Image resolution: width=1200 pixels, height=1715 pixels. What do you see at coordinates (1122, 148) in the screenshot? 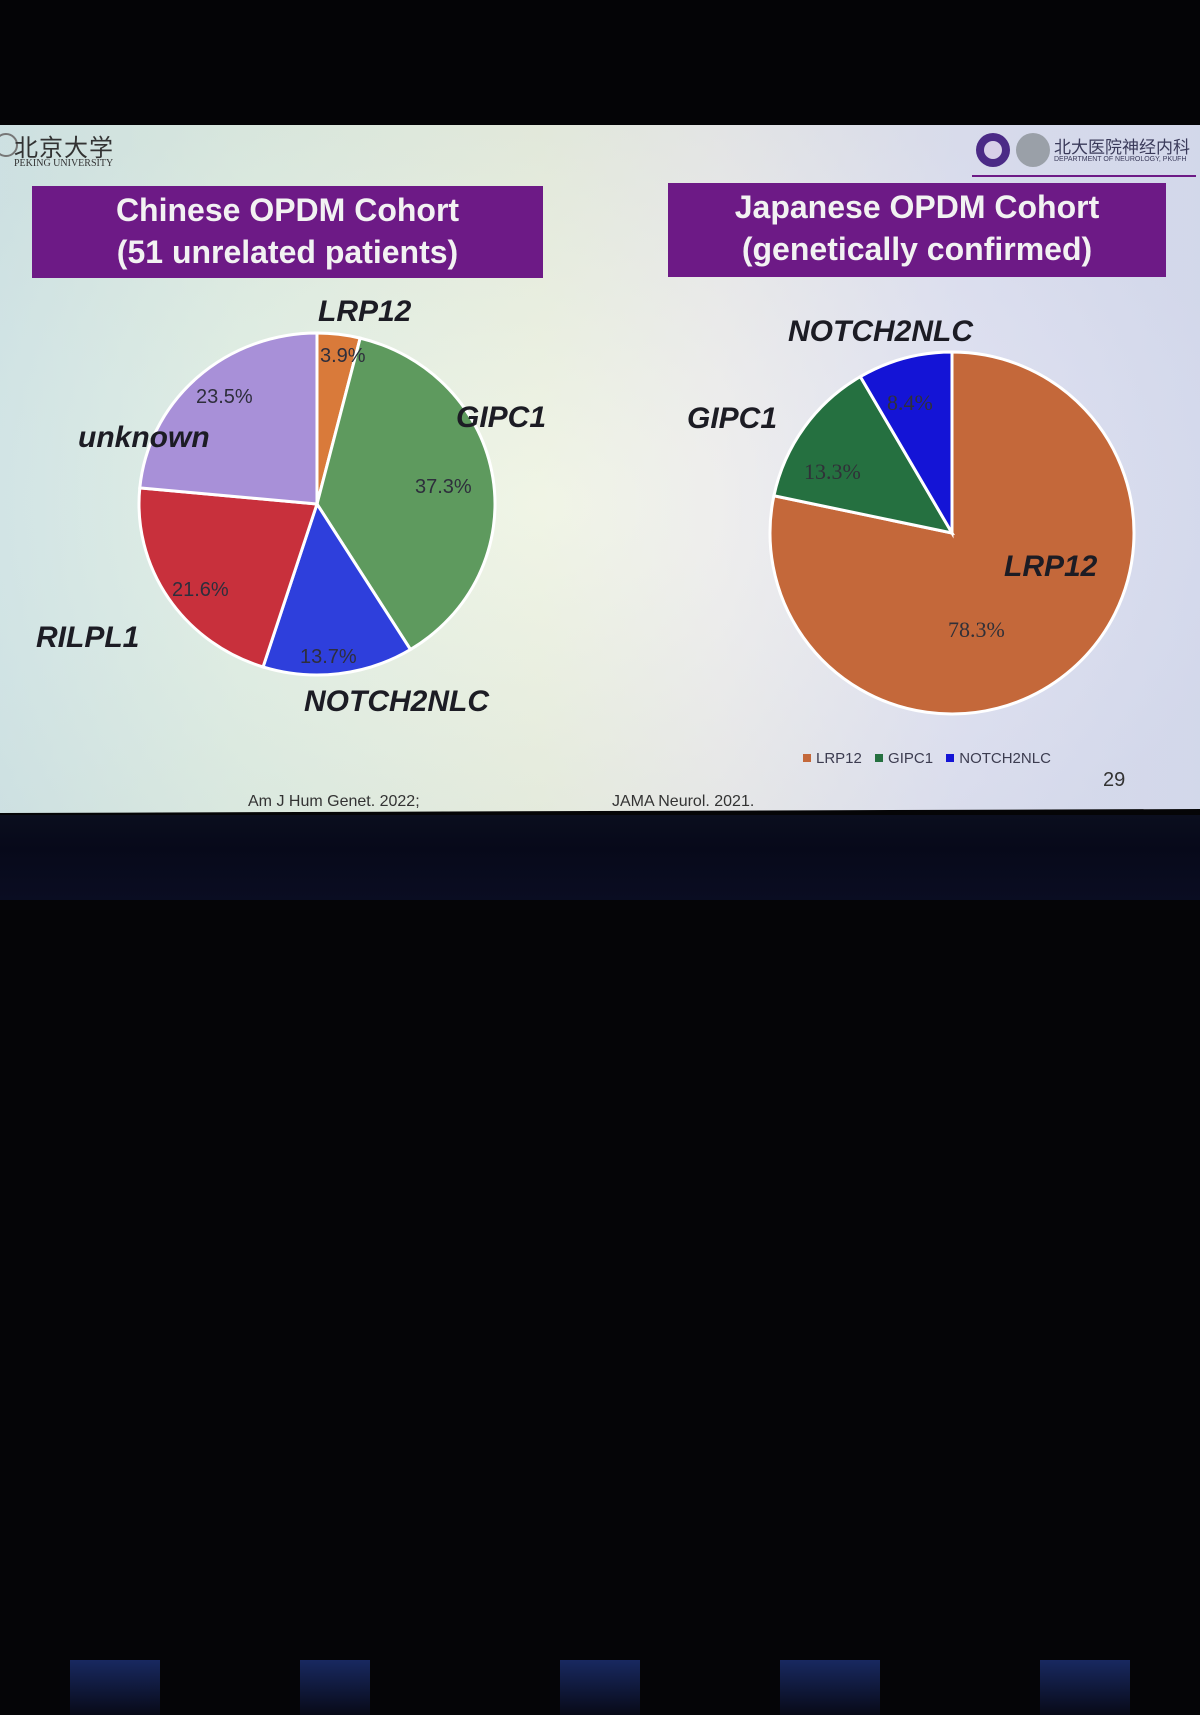
I see `department-name-cn: 北大医院神经内科` at bounding box center [1122, 148].